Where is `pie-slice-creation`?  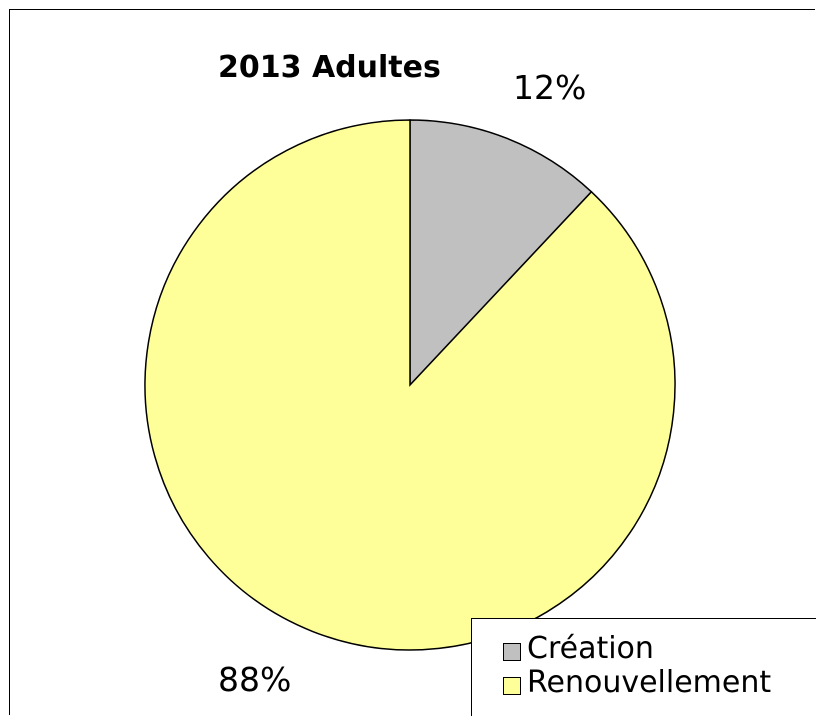 pie-slice-creation is located at coordinates (501, 253).